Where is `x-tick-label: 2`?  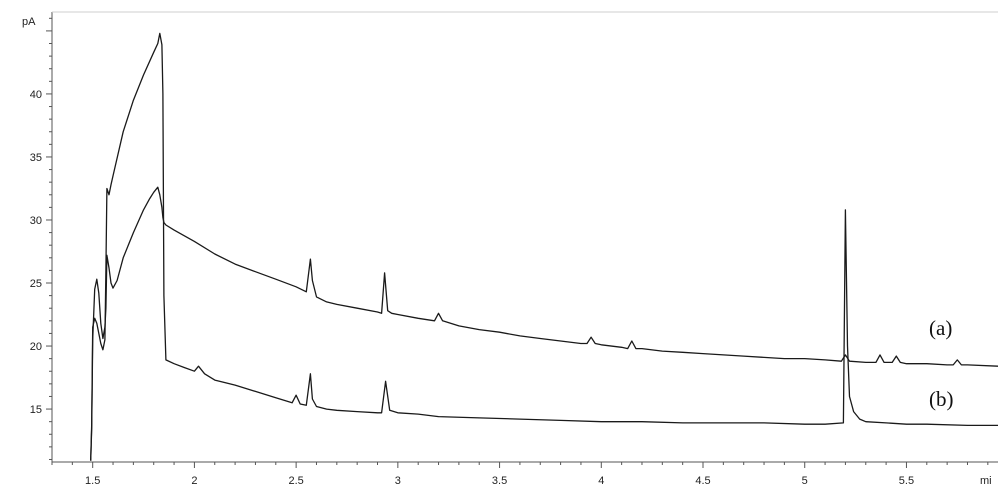 x-tick-label: 2 is located at coordinates (194, 481).